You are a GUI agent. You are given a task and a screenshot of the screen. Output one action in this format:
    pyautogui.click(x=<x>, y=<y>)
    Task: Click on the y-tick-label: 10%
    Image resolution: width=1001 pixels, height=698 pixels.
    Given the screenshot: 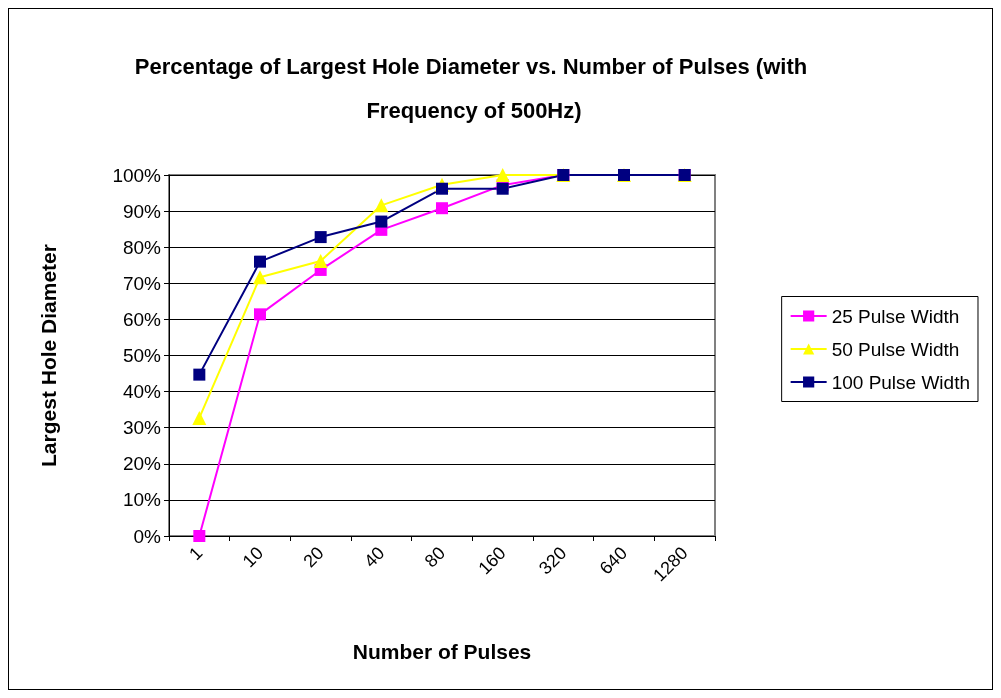 What is the action you would take?
    pyautogui.click(x=142, y=500)
    